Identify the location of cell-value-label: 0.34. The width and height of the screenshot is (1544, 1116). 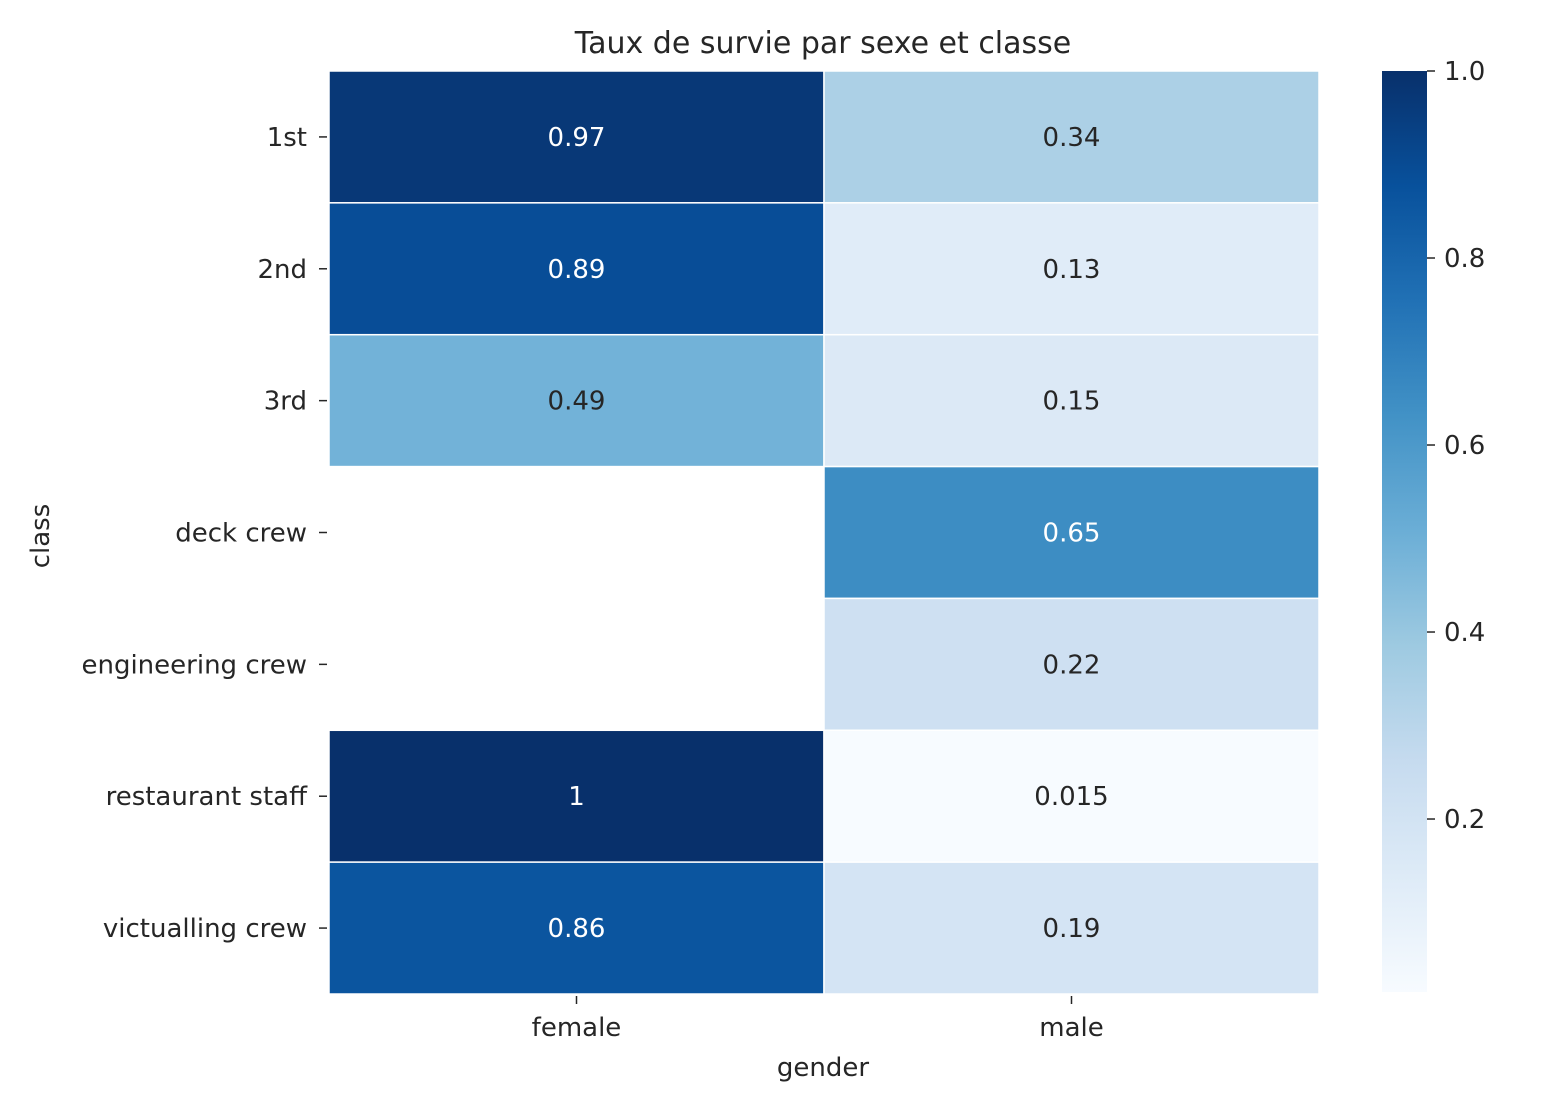
(1072, 138).